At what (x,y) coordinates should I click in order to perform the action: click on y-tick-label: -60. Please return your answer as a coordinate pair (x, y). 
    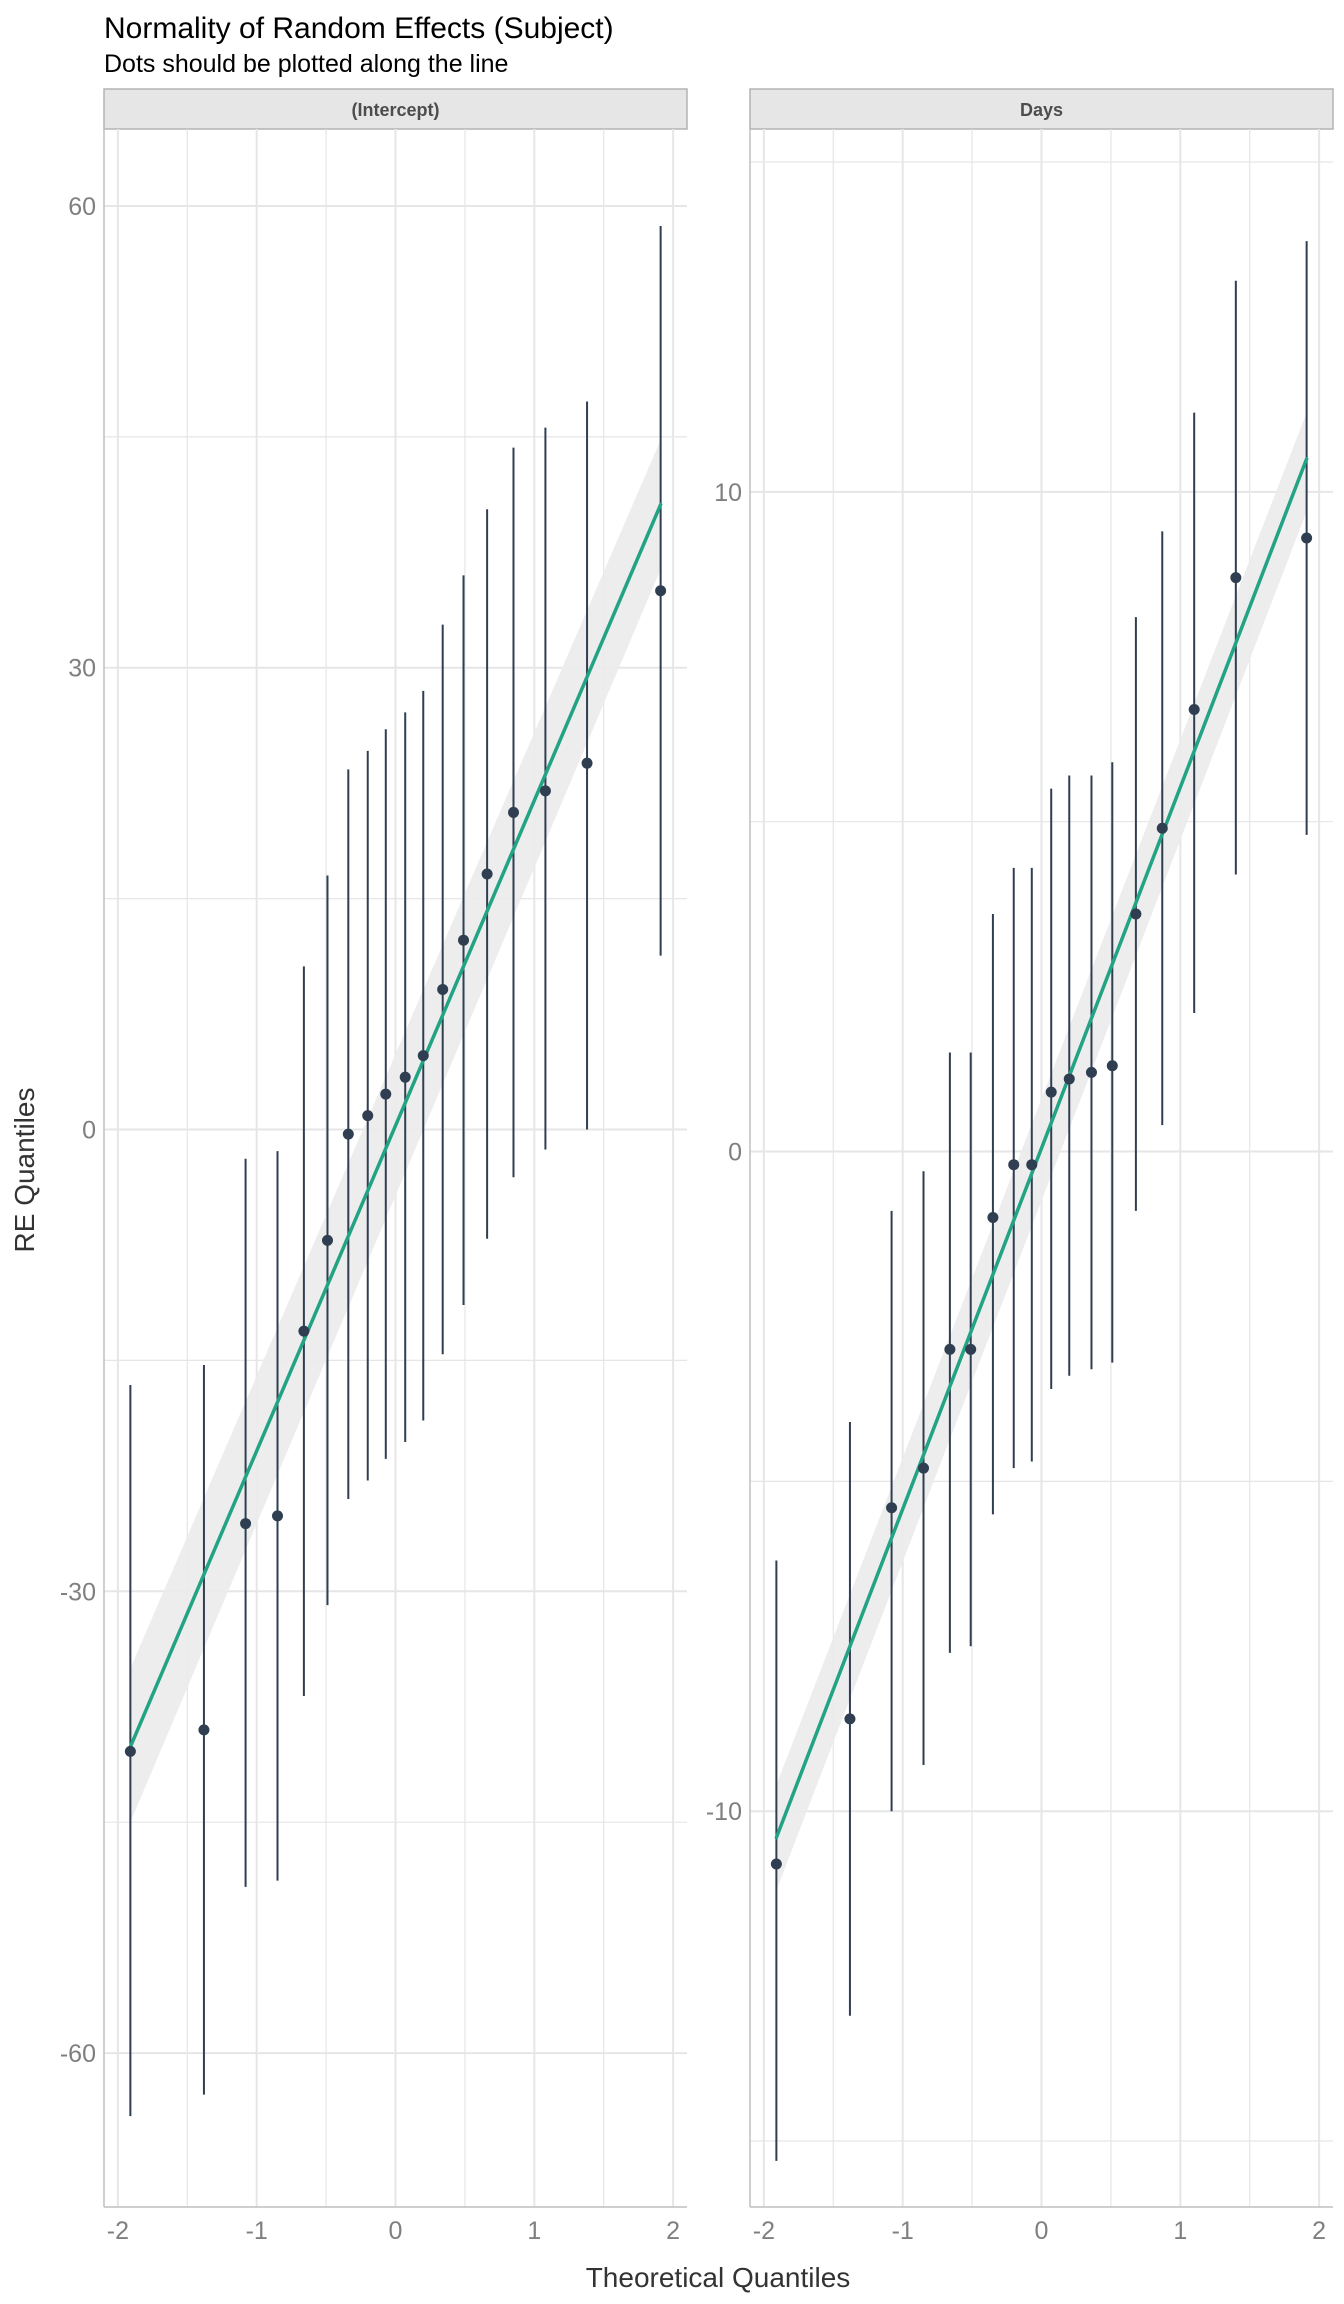
    Looking at the image, I should click on (78, 2054).